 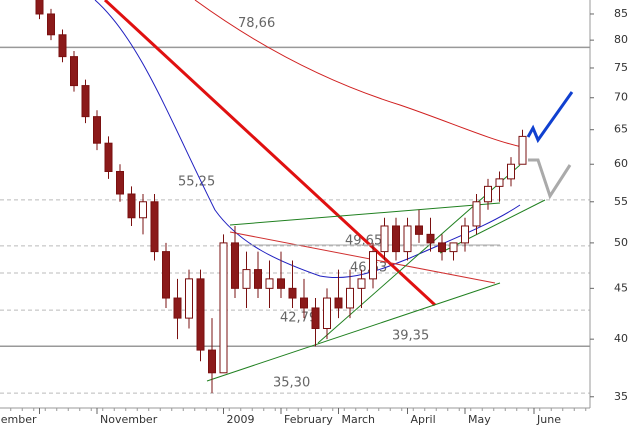 I want to click on level-label: 35,30, so click(x=291, y=383).